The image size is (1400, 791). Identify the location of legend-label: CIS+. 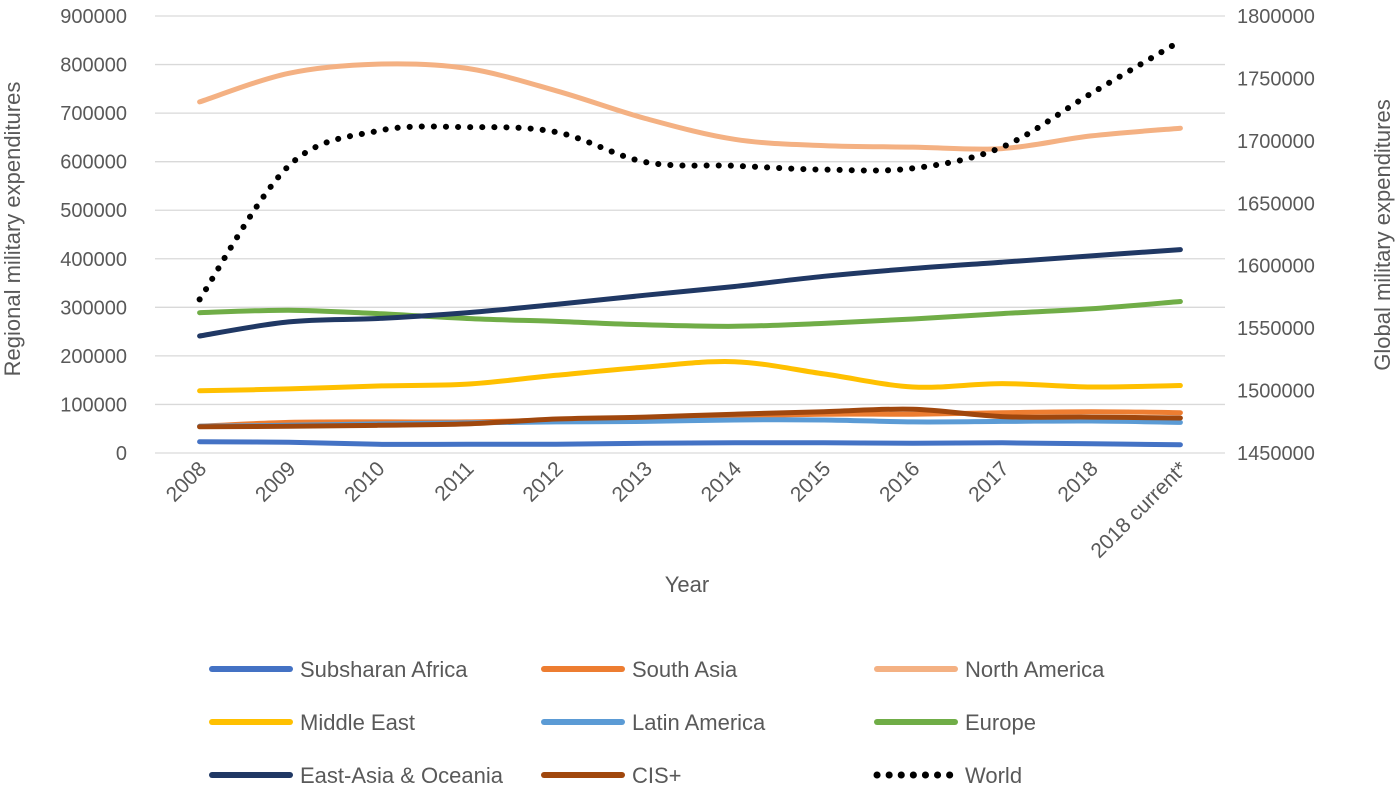
(657, 775).